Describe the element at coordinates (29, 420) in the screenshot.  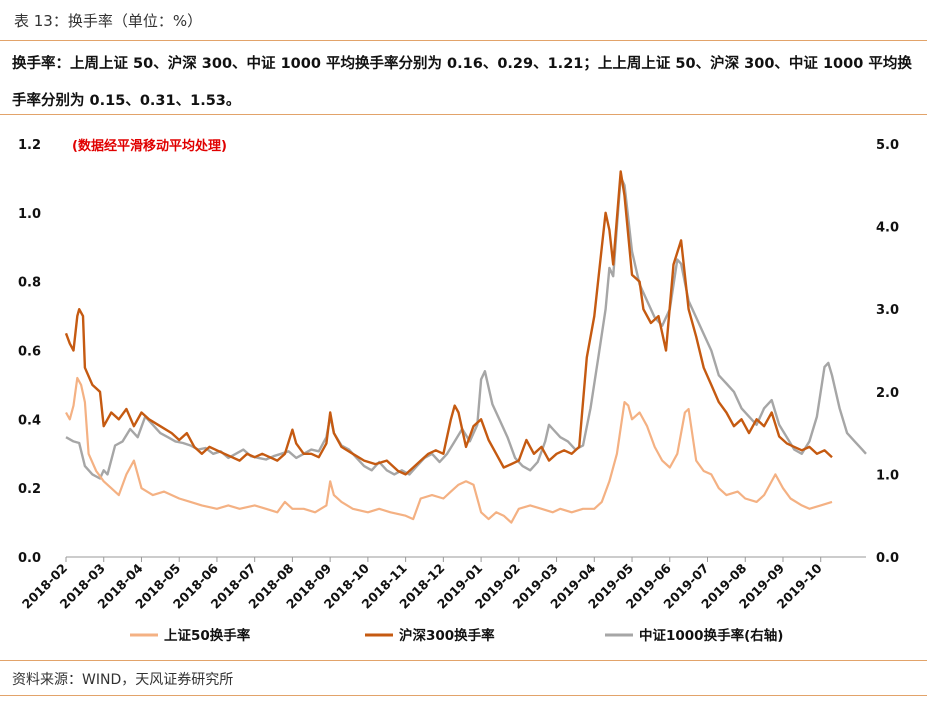
I see `y-left-tick-label: 0.4` at that location.